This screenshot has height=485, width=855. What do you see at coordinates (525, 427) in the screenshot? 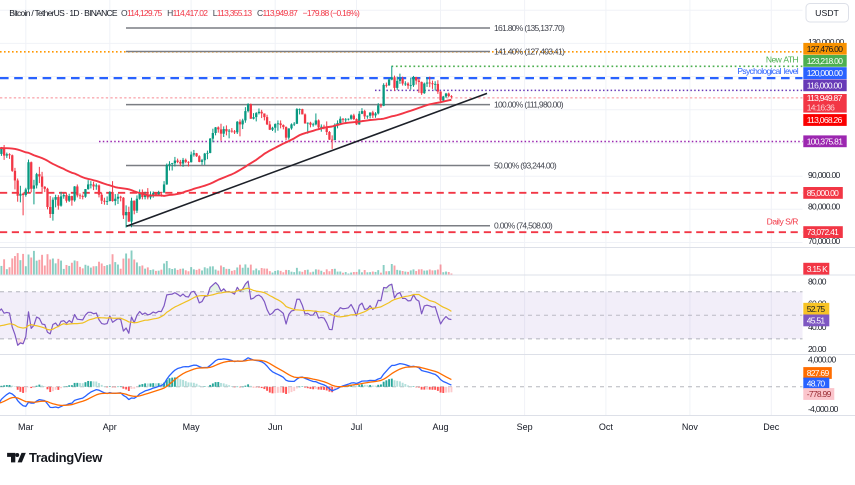
I see `svg-text: Sep` at bounding box center [525, 427].